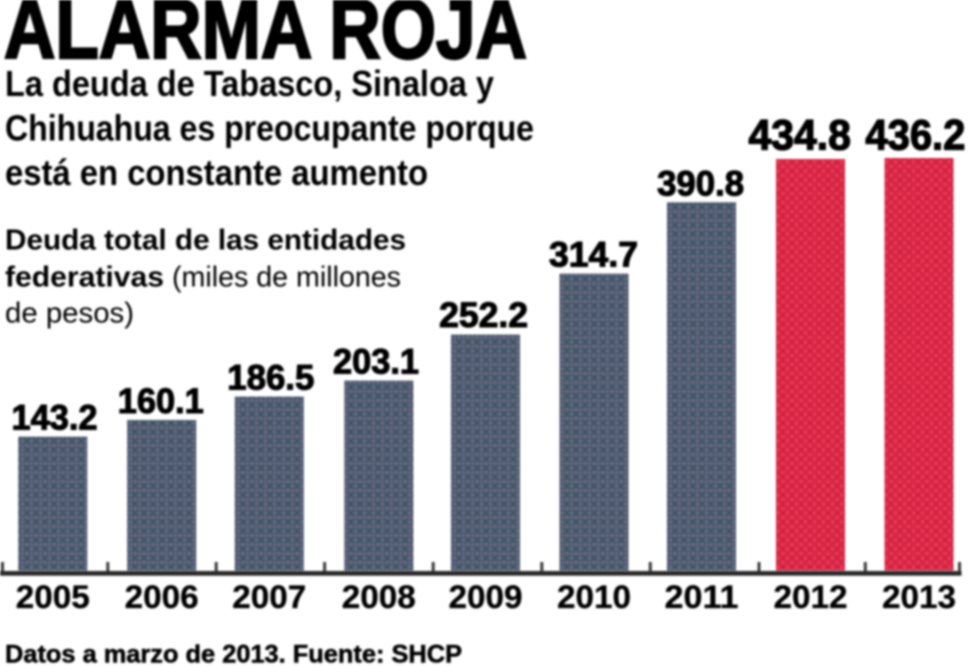 The image size is (975, 666). I want to click on svg-text:Chihuahua es preocupante porqu: Chihuahua es preocupante porque, so click(269, 128).